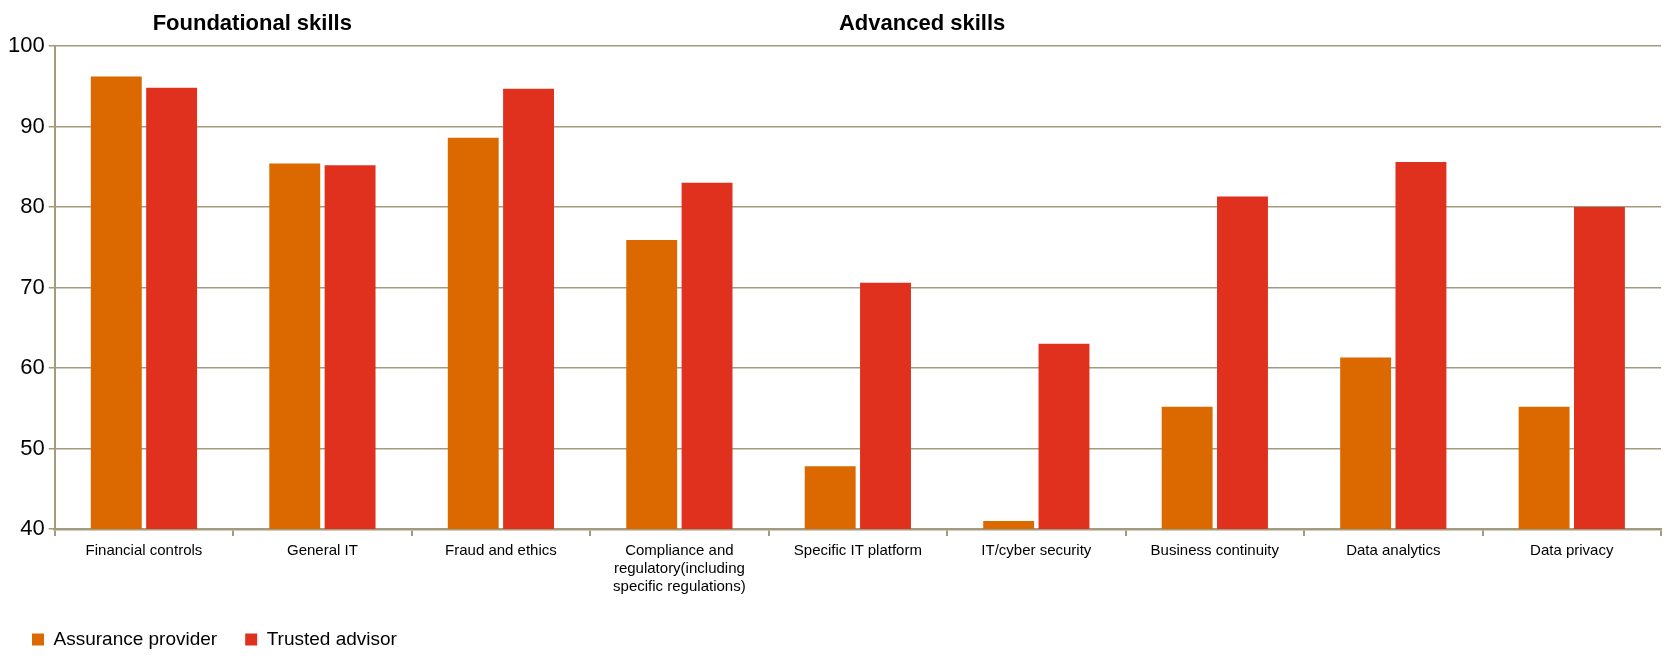 This screenshot has width=1671, height=659. What do you see at coordinates (32, 286) in the screenshot?
I see `y-tick-label: 70` at bounding box center [32, 286].